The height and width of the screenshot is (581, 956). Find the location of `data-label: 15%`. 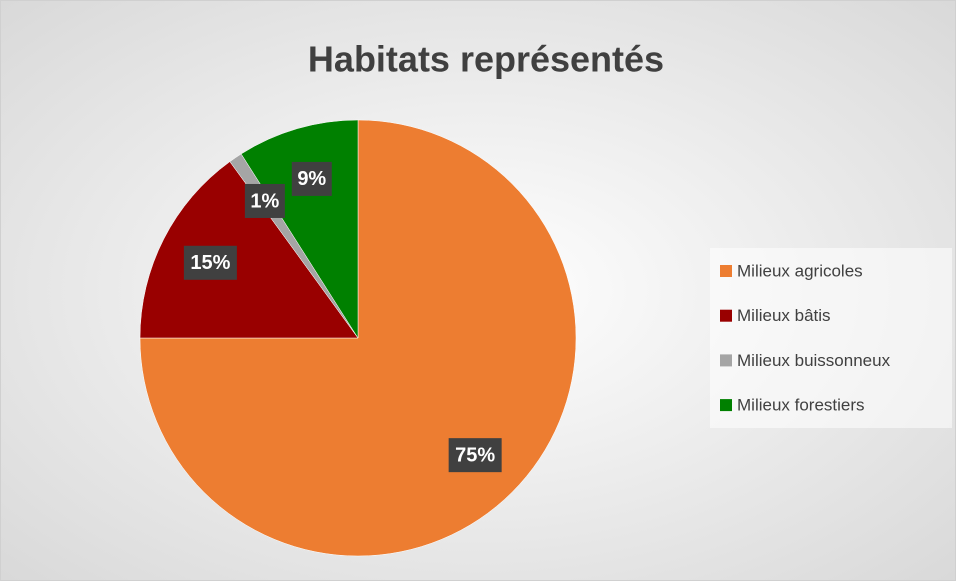

data-label: 15% is located at coordinates (210, 263).